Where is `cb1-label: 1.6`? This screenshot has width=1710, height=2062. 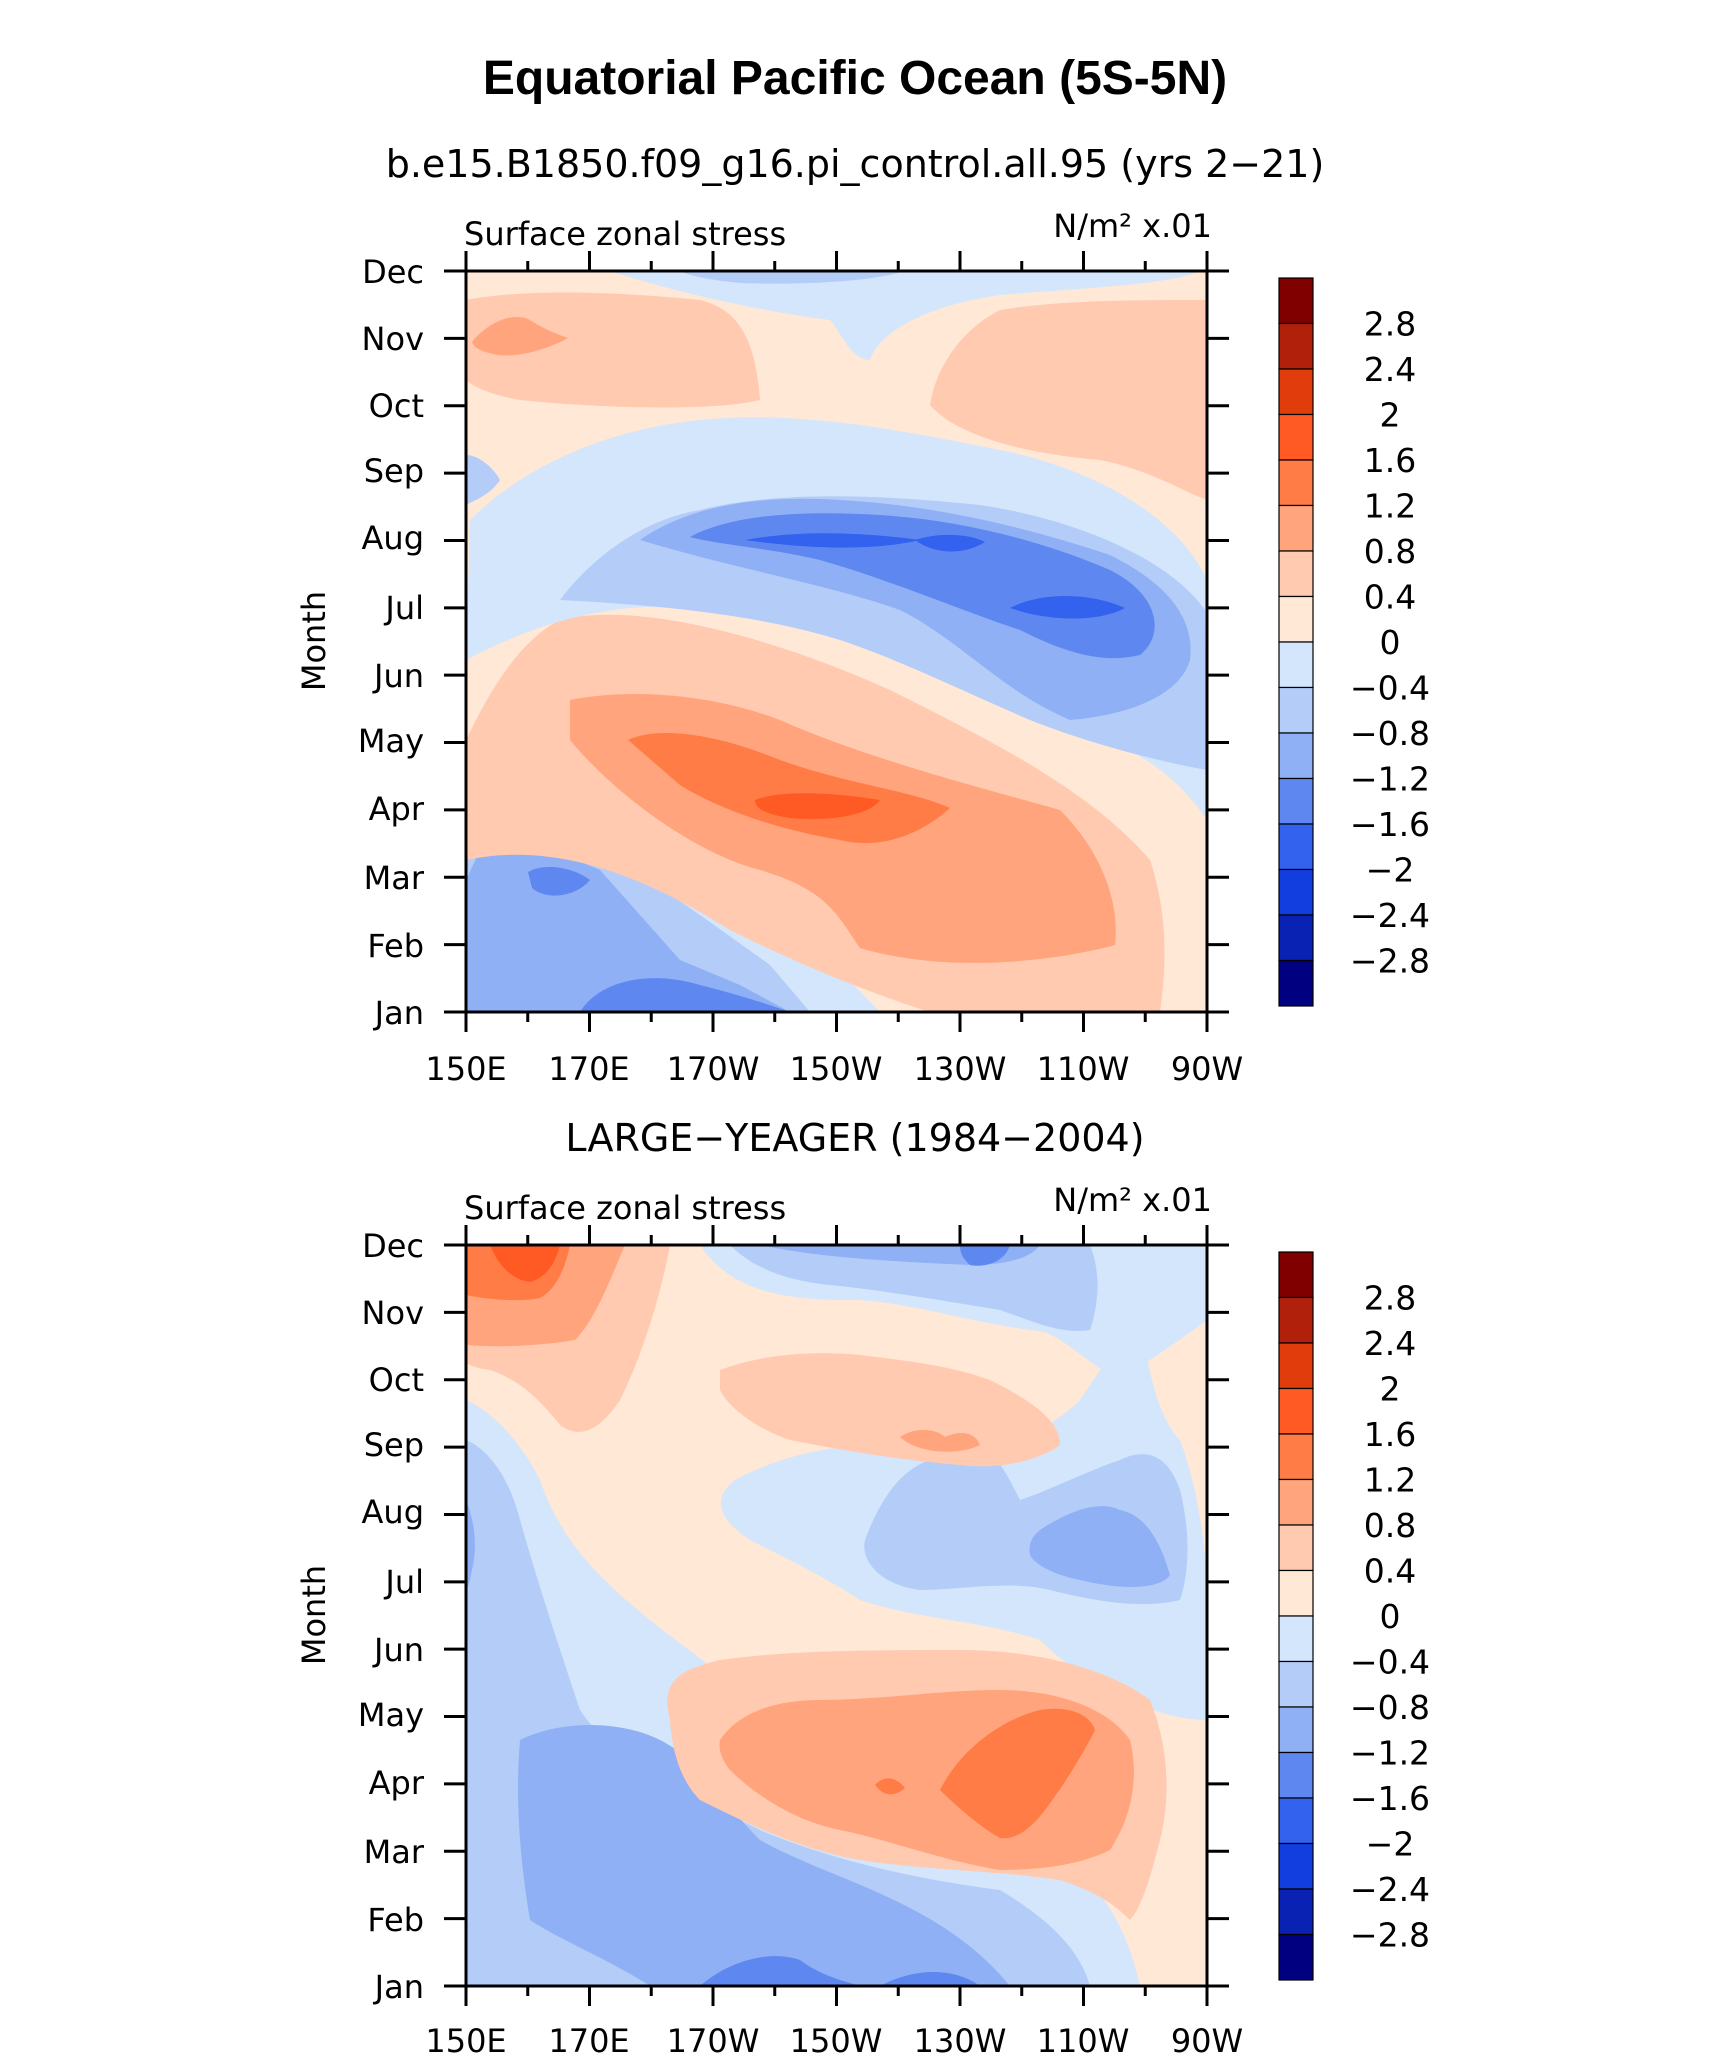
cb1-label: 1.6 is located at coordinates (1390, 460).